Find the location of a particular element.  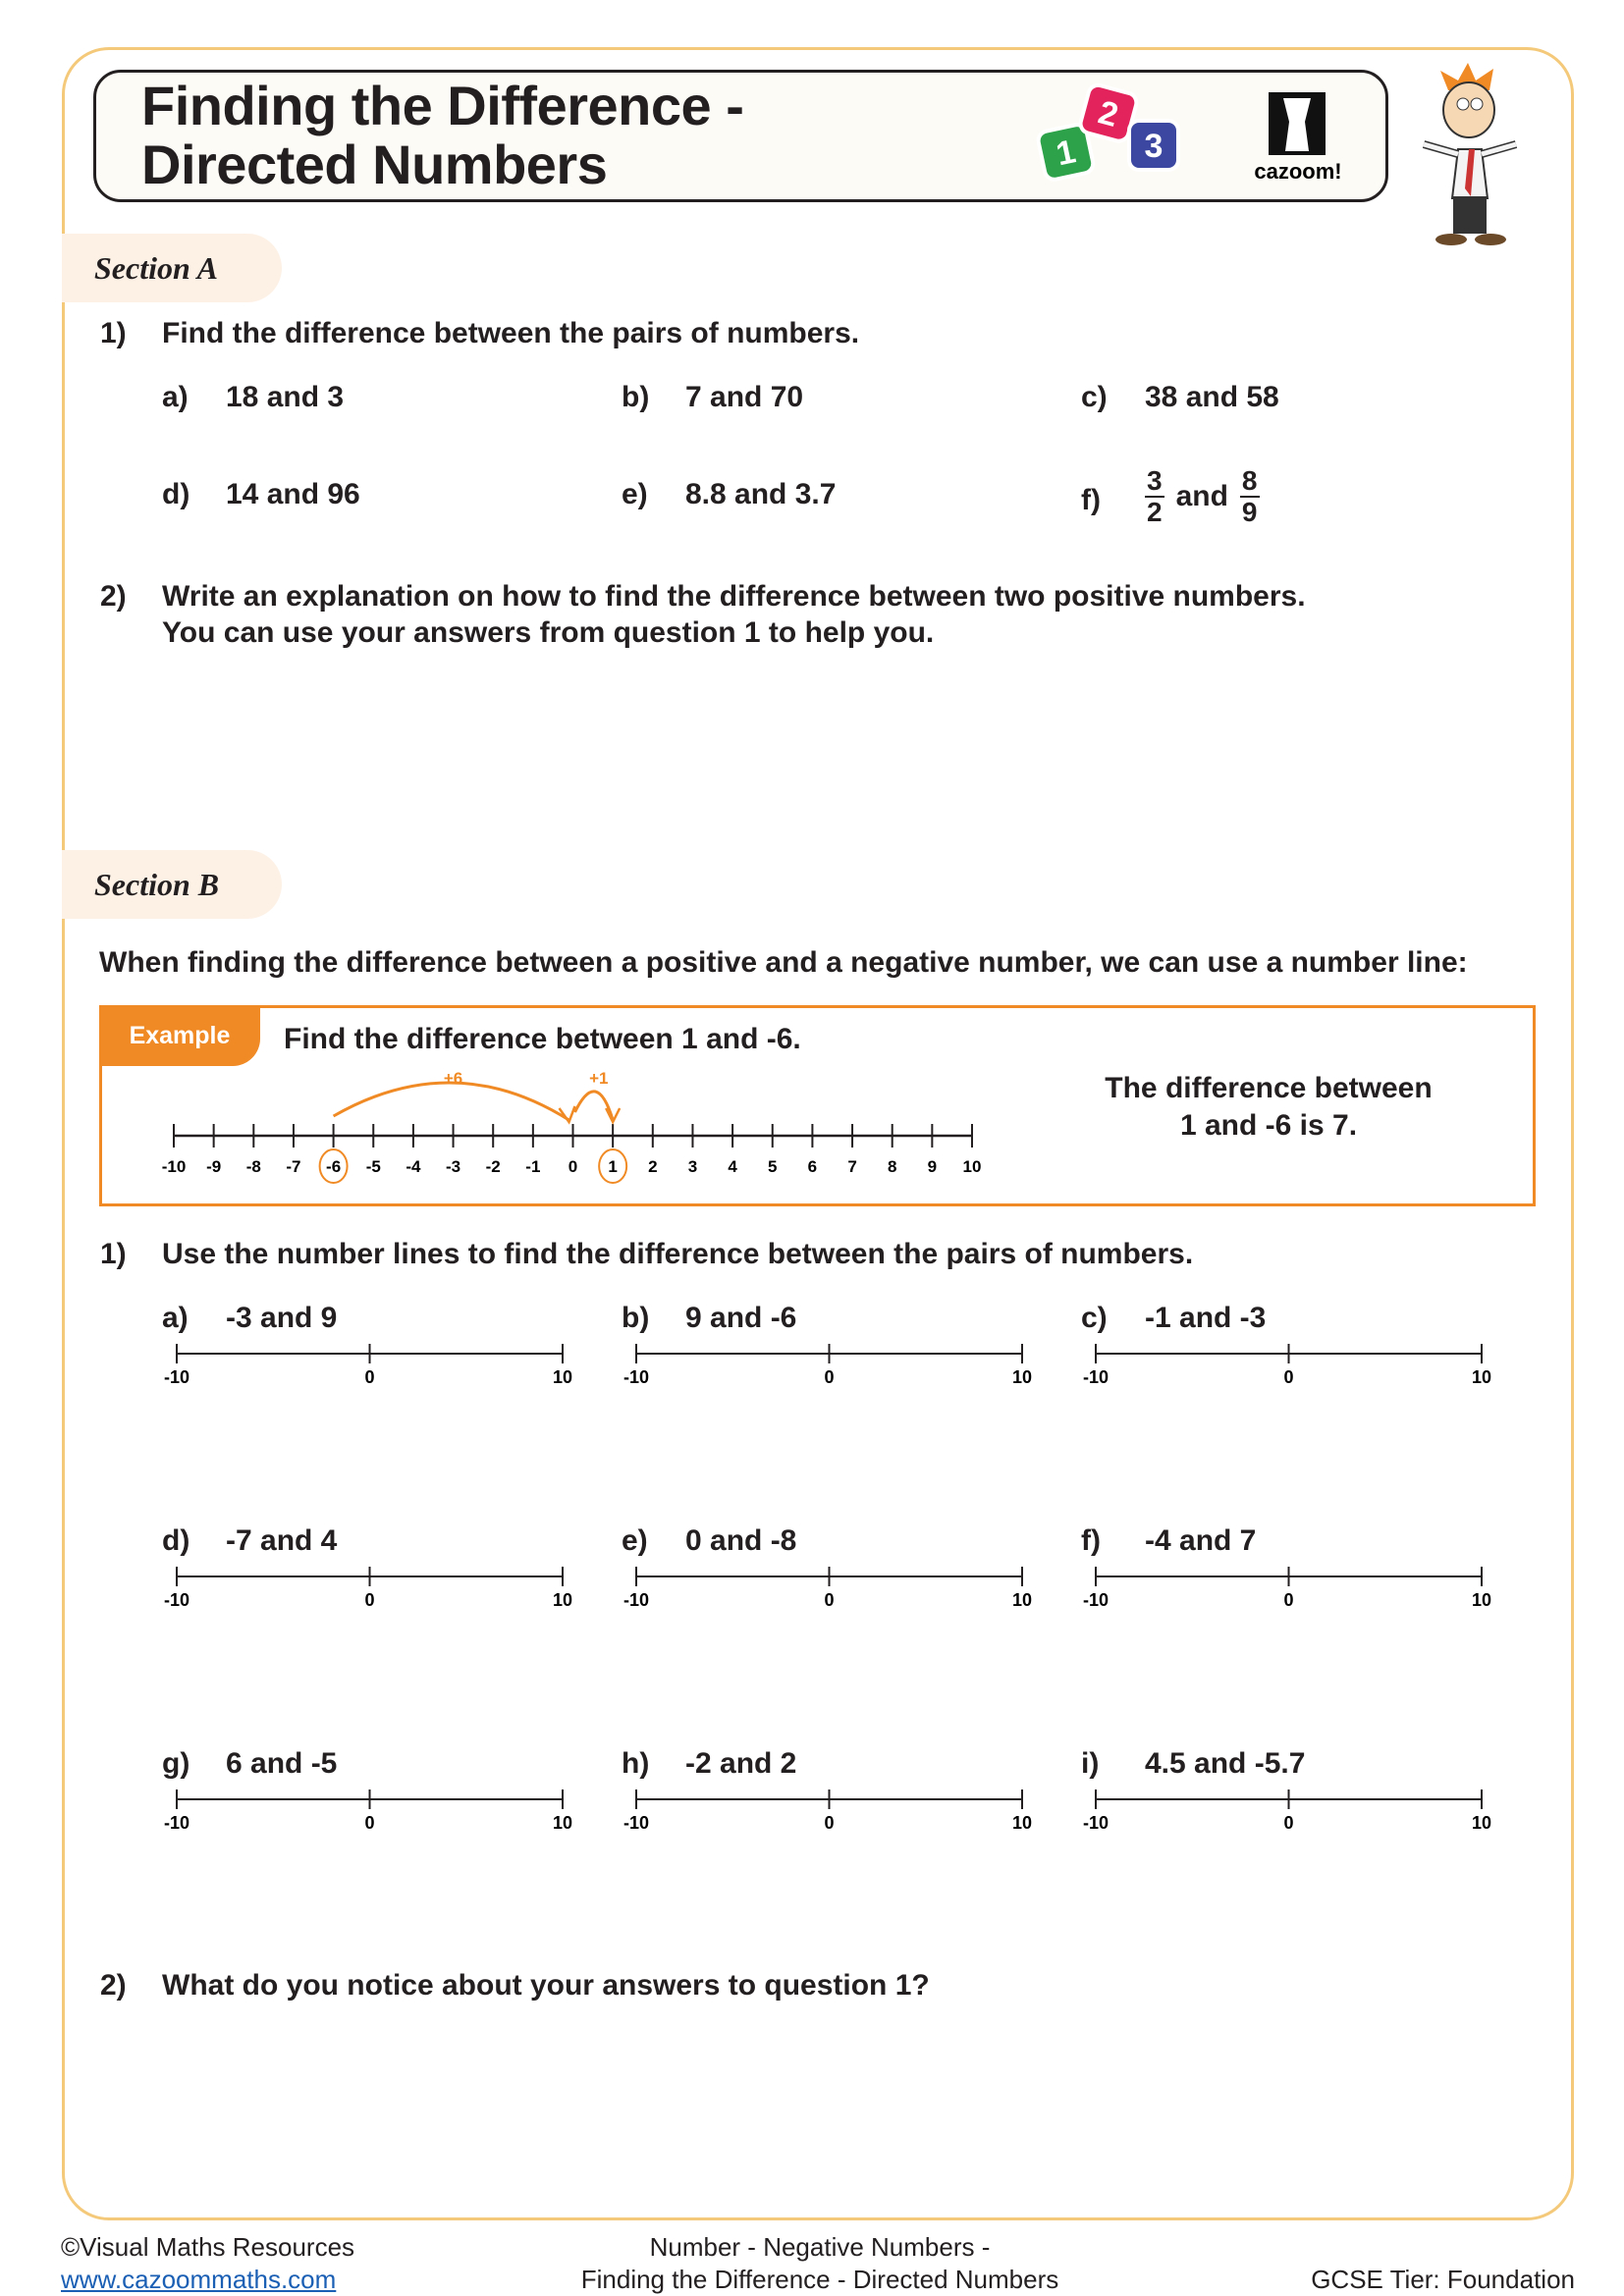

tick-label: 7 is located at coordinates (851, 1166).